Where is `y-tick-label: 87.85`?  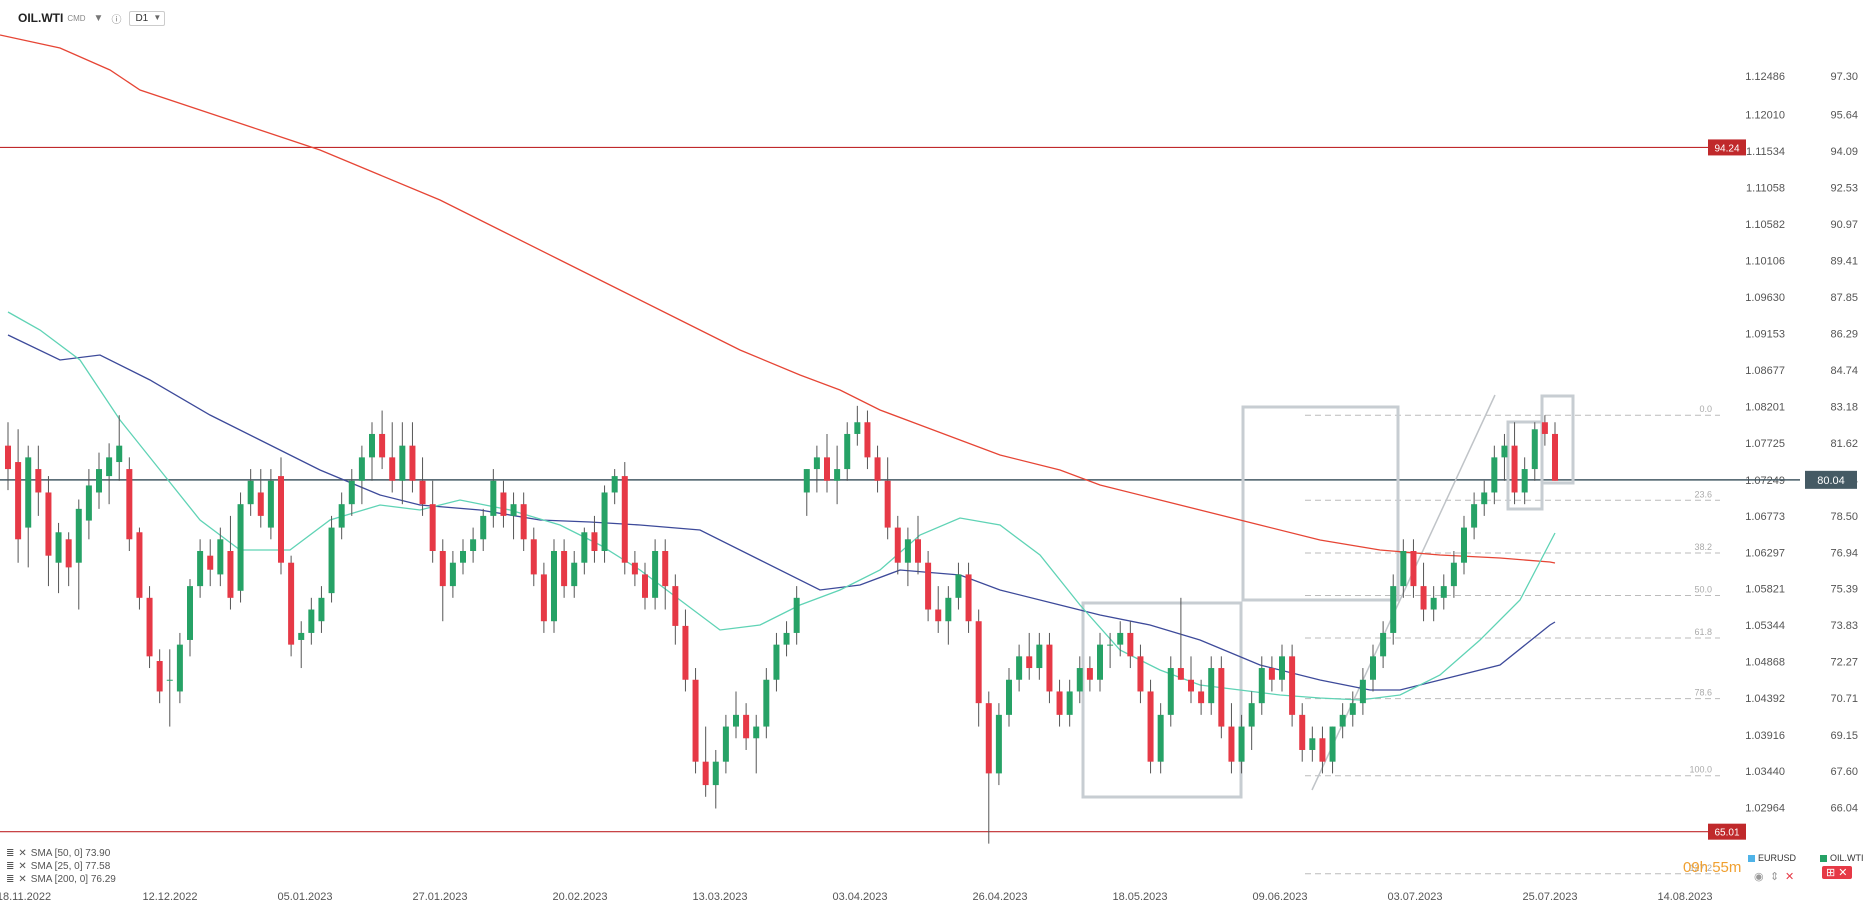
y-tick-label: 87.85 is located at coordinates (1844, 298).